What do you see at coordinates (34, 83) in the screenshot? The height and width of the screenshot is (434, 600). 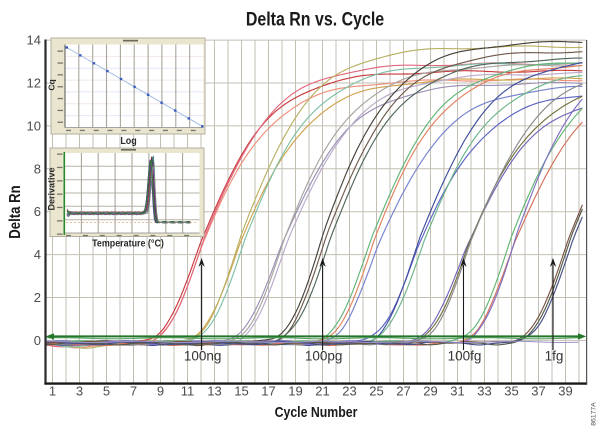 I see `svg-text: 12` at bounding box center [34, 83].